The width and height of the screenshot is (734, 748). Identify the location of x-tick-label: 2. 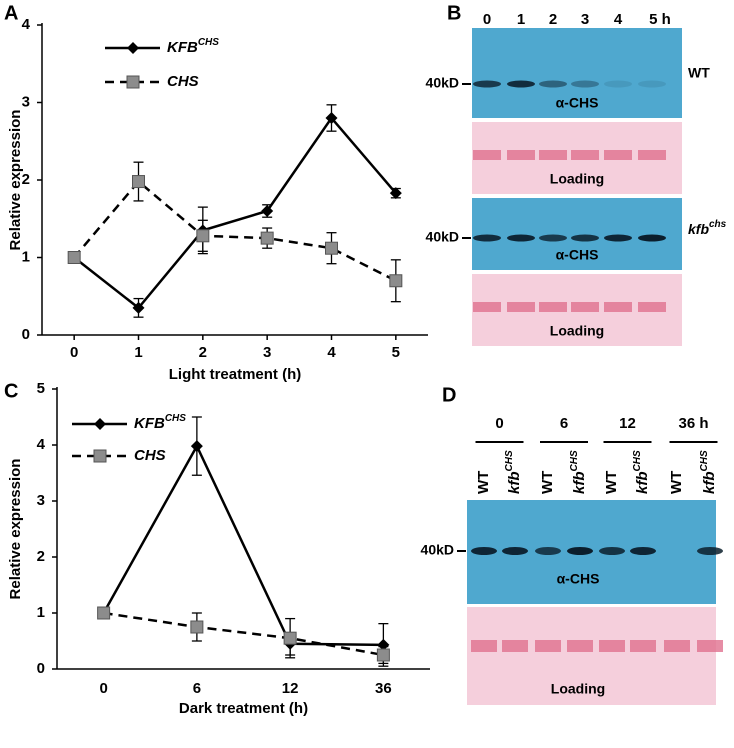
(203, 352).